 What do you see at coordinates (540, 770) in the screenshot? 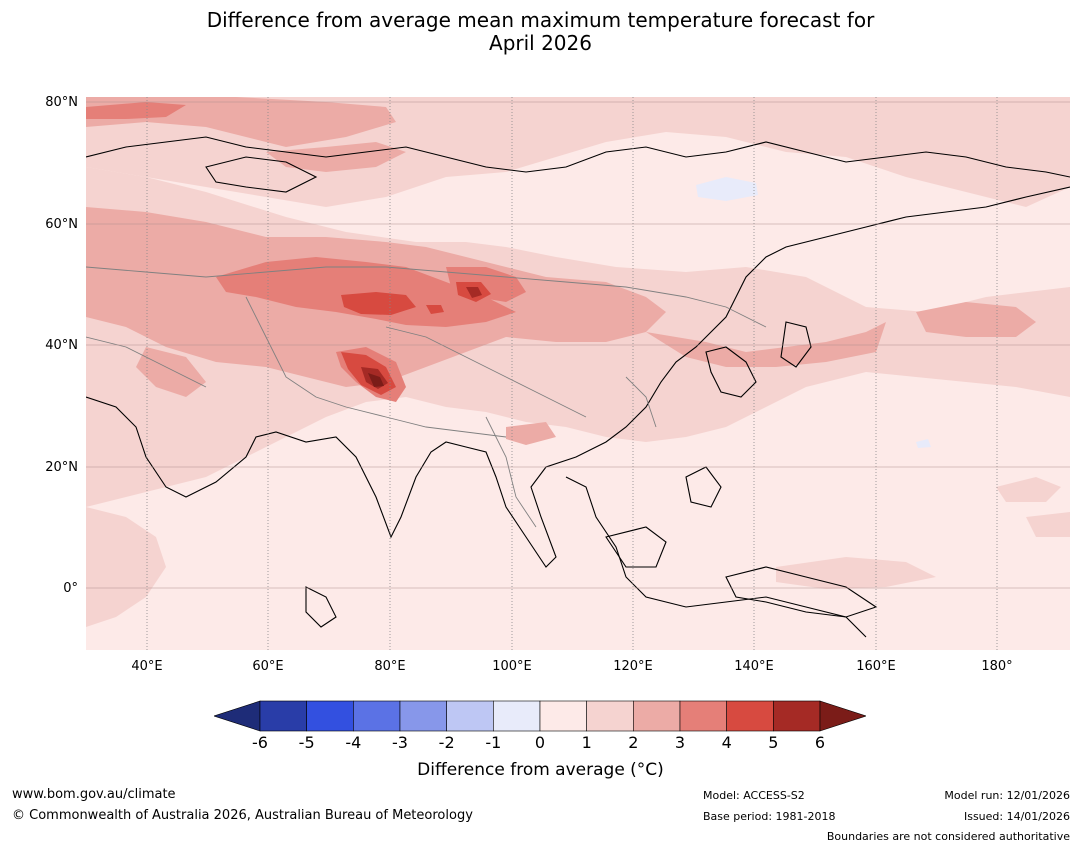
I see `colorbar-label: Difference from average (°C)` at bounding box center [540, 770].